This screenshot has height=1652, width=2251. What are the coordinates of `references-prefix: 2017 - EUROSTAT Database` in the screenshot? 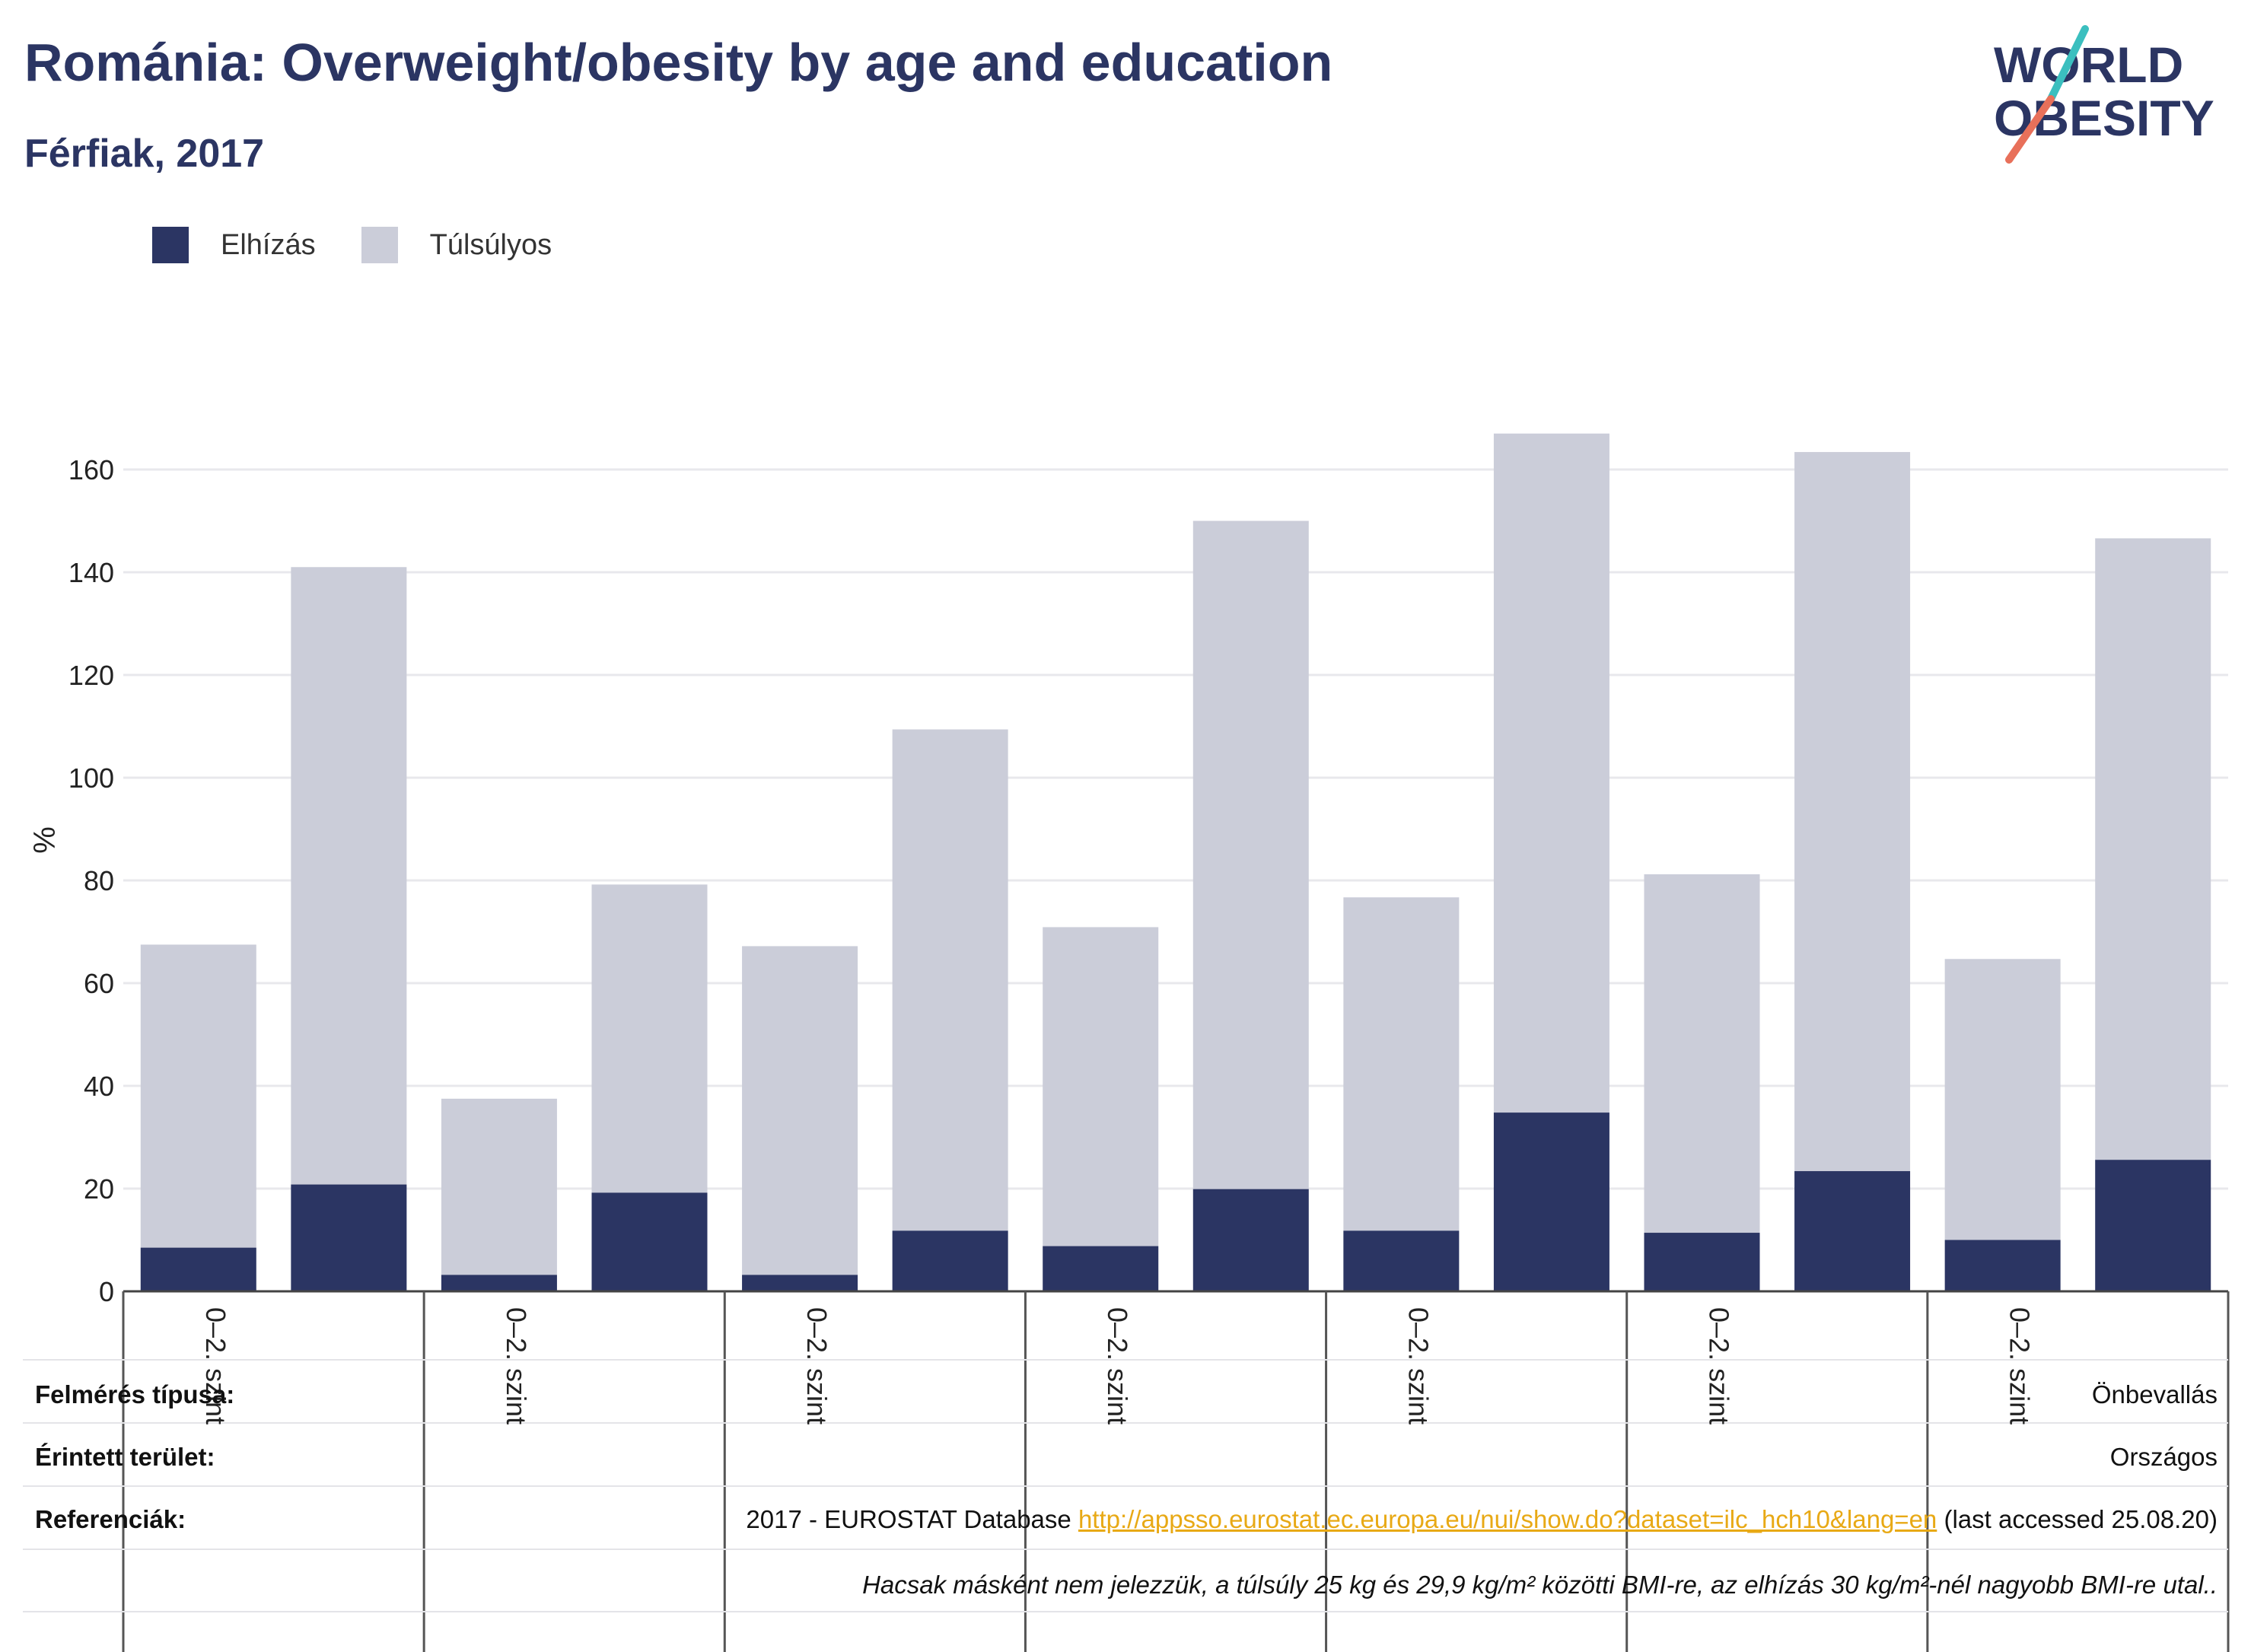 It's located at (912, 1519).